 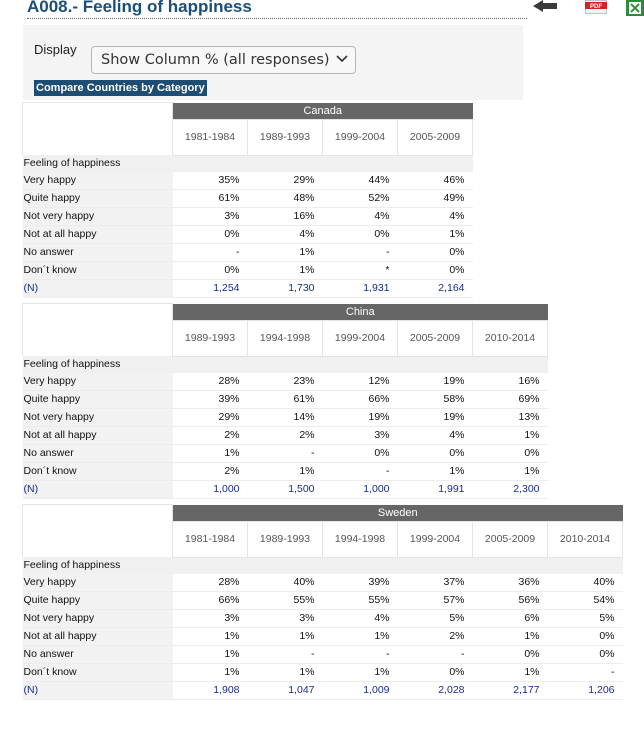 What do you see at coordinates (510, 690) in the screenshot?
I see `value-cell: 2,177` at bounding box center [510, 690].